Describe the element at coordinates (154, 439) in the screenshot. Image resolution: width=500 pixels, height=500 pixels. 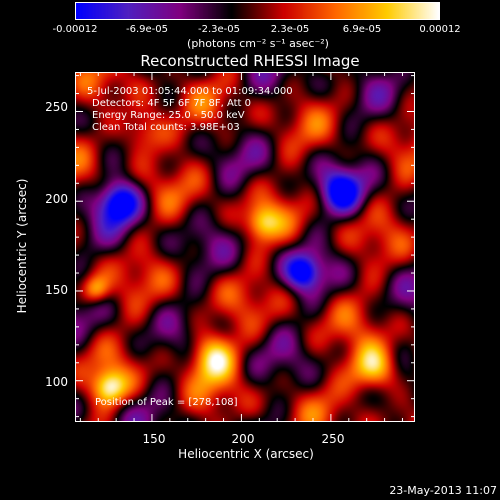
I see `x-tick-label: 150` at that location.